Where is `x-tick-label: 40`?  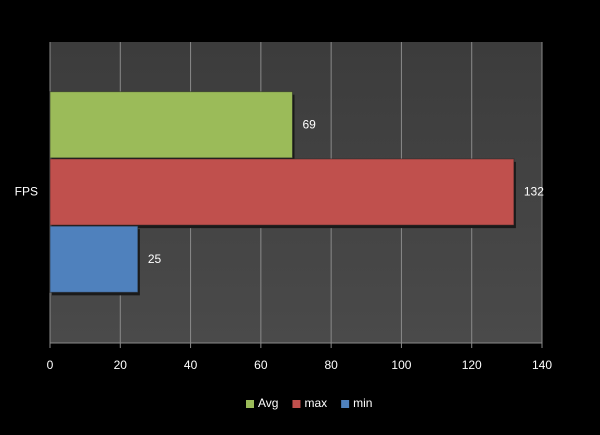 x-tick-label: 40 is located at coordinates (191, 365).